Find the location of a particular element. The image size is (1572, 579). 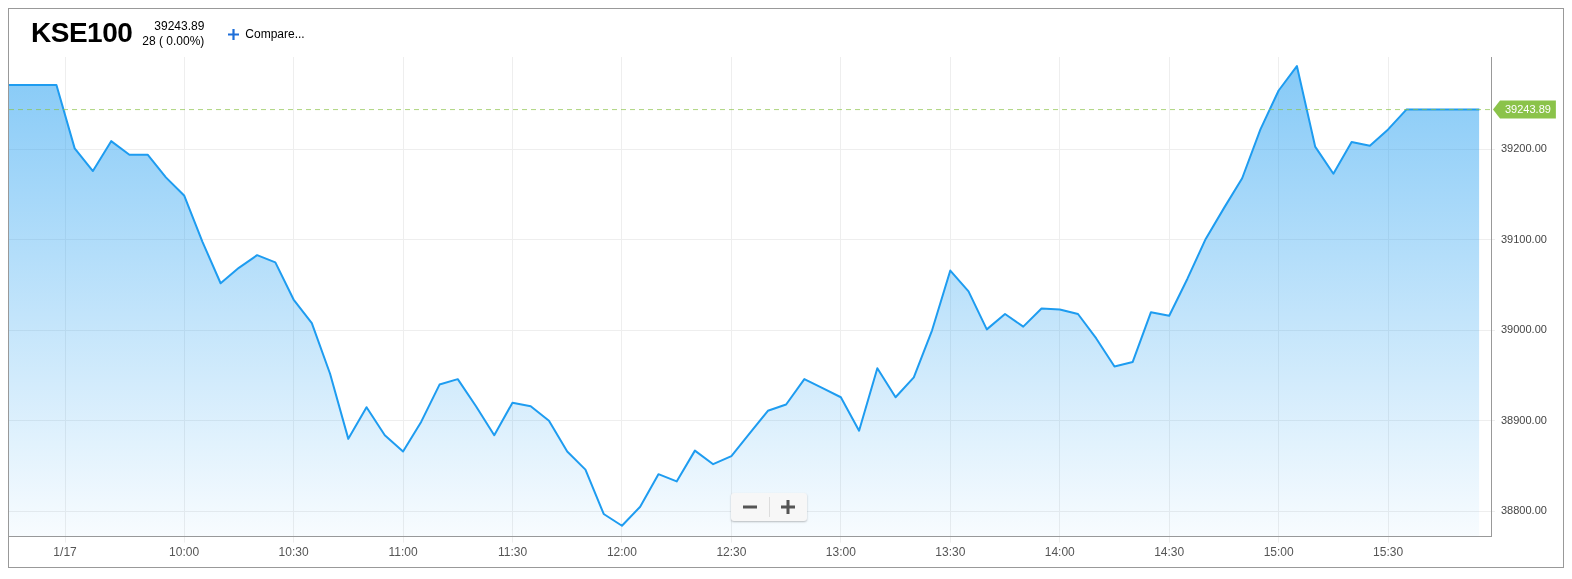

x-tick-label: 14:30 is located at coordinates (1169, 552).